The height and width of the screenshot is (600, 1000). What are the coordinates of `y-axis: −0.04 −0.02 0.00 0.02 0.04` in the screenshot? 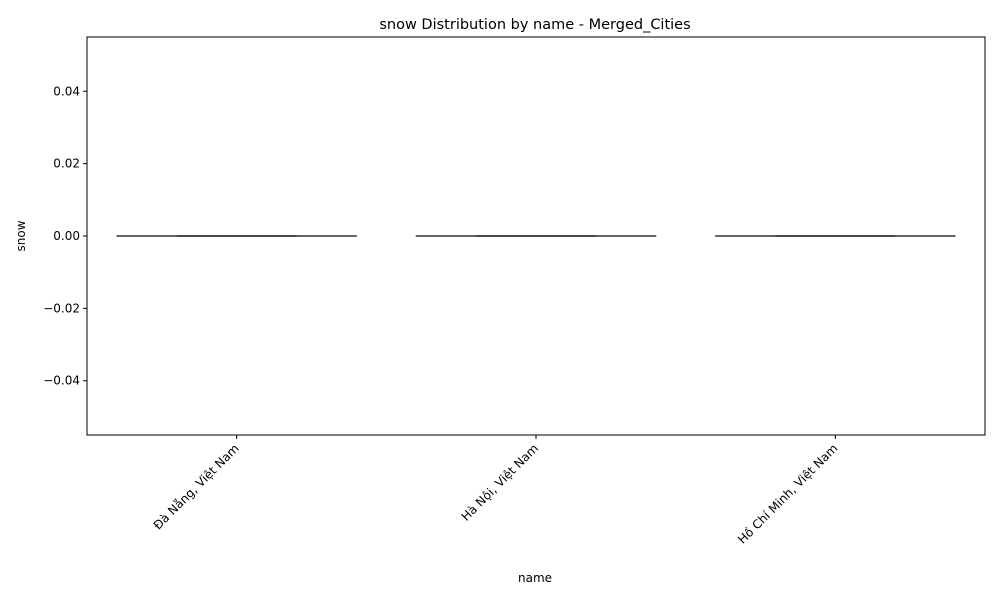 It's located at (65, 236).